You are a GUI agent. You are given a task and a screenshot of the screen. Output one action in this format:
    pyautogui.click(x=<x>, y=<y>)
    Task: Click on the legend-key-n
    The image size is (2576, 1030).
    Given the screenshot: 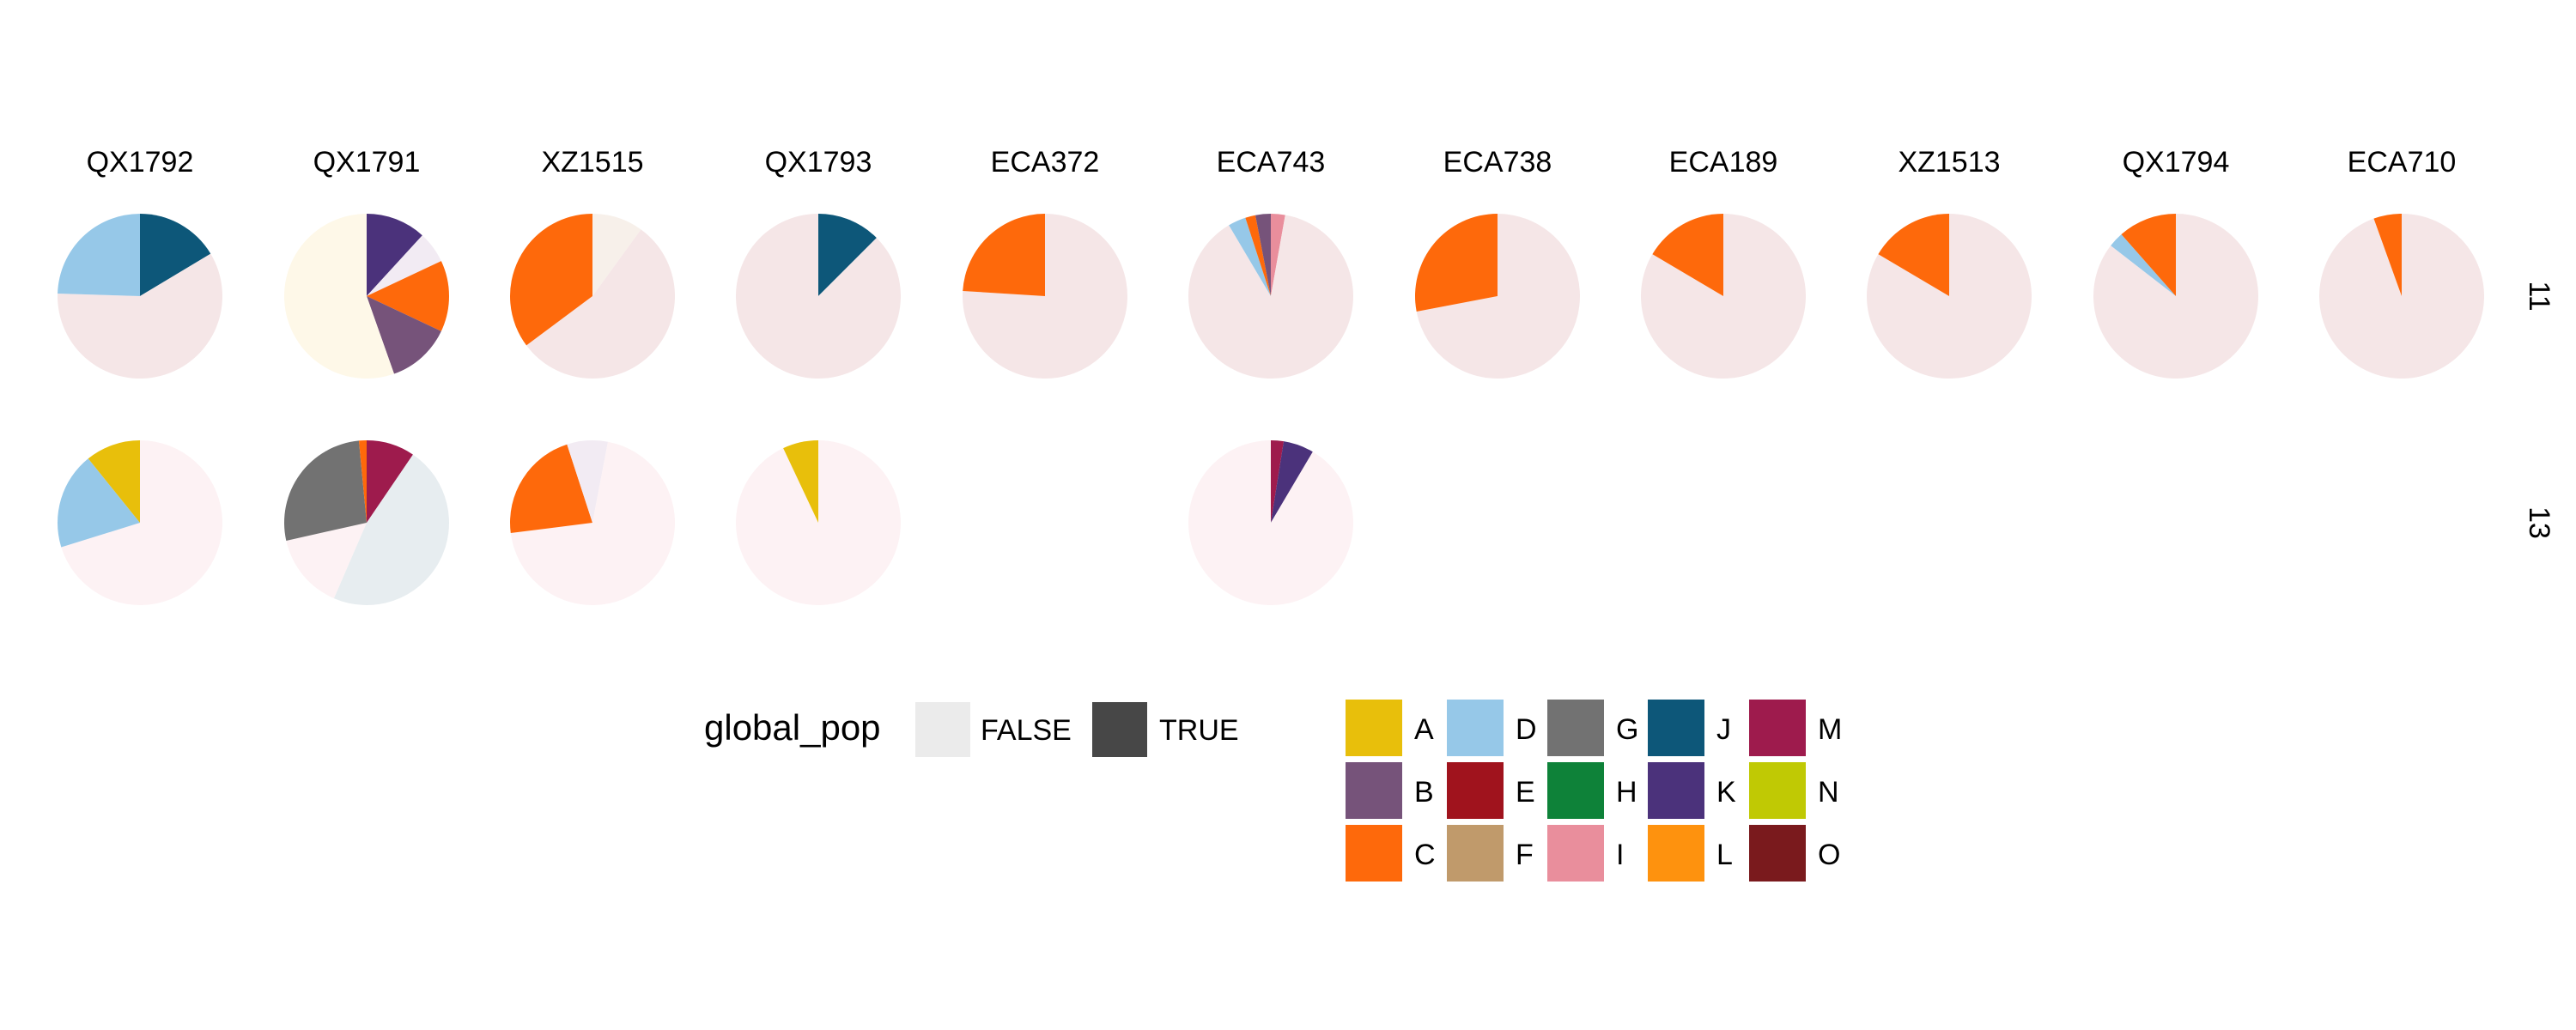 What is the action you would take?
    pyautogui.click(x=1777, y=790)
    